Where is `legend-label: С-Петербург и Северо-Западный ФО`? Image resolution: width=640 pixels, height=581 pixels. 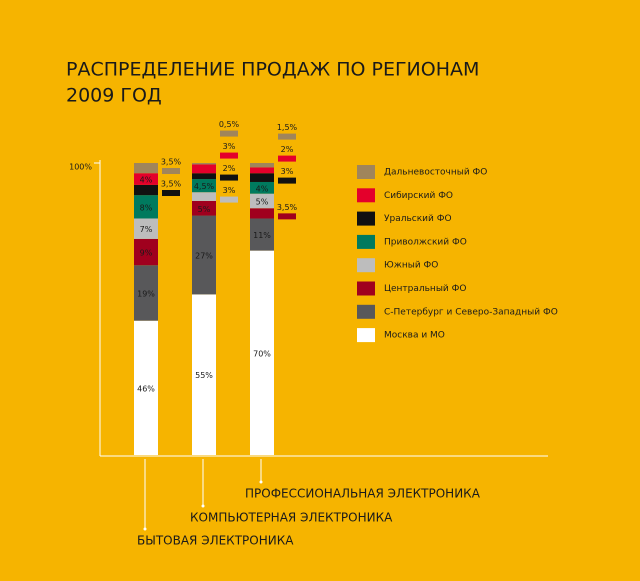 legend-label: С-Петербург и Северо-Западный ФО is located at coordinates (471, 312).